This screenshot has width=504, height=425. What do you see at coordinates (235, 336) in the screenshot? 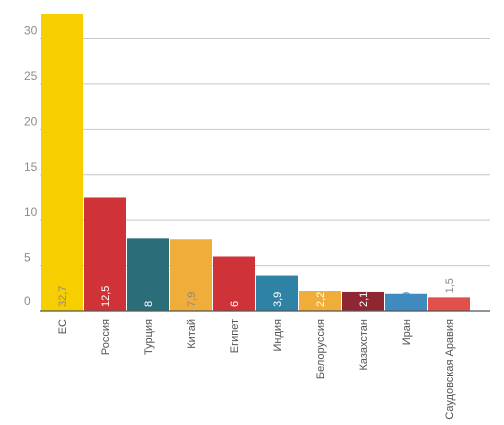
I see `category-label: Египет` at bounding box center [235, 336].